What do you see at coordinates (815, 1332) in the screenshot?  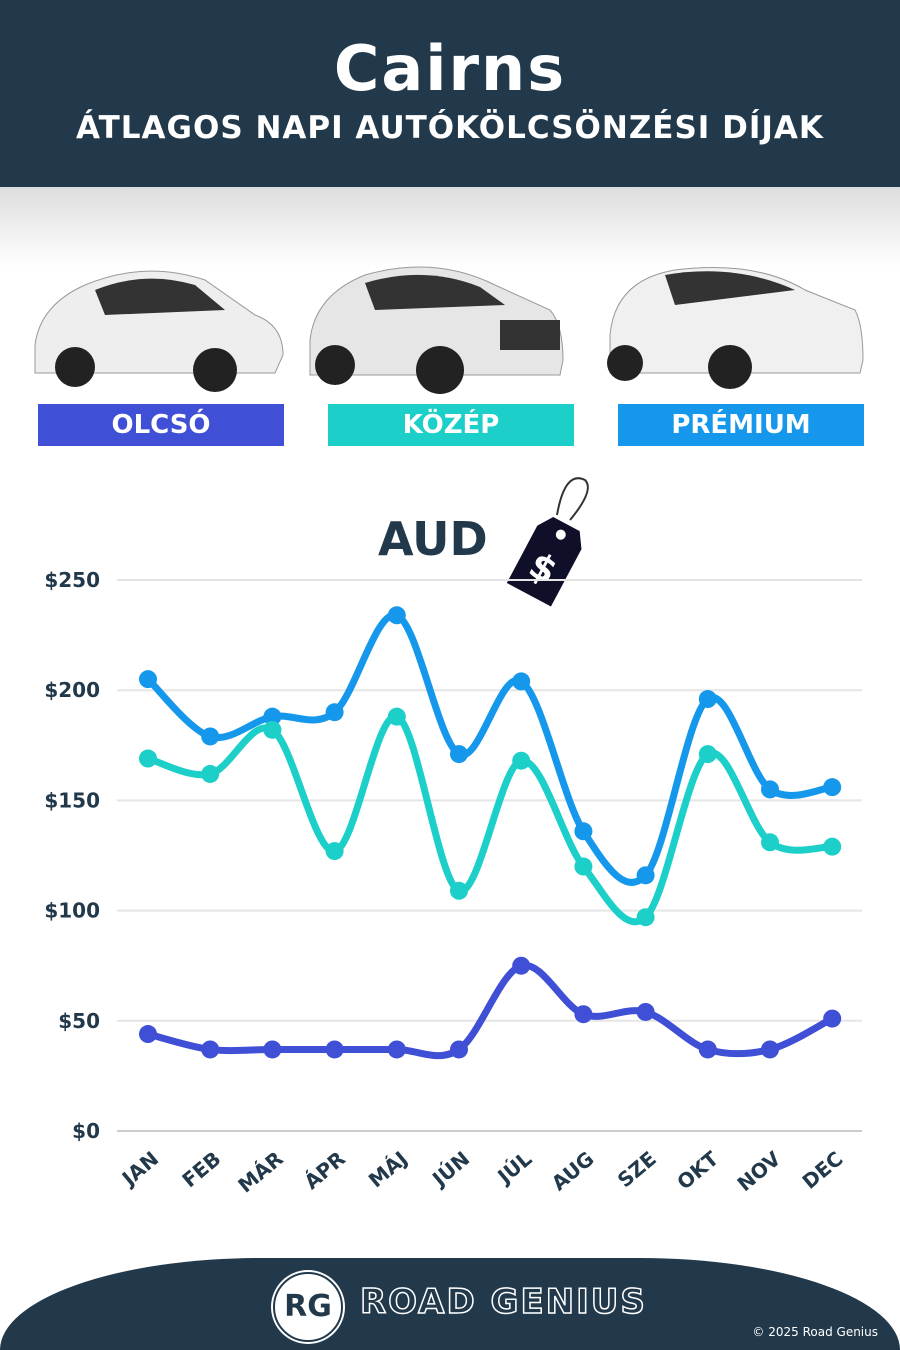 I see `copyright: © 2025 Road Genius` at bounding box center [815, 1332].